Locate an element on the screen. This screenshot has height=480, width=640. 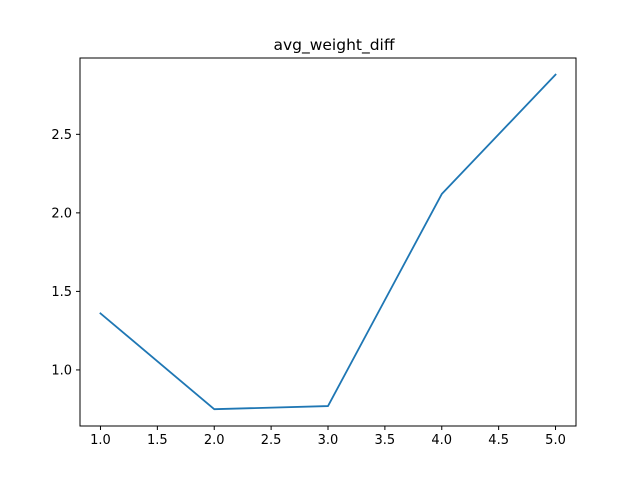
y-tick-label: 1.0 is located at coordinates (61, 370).